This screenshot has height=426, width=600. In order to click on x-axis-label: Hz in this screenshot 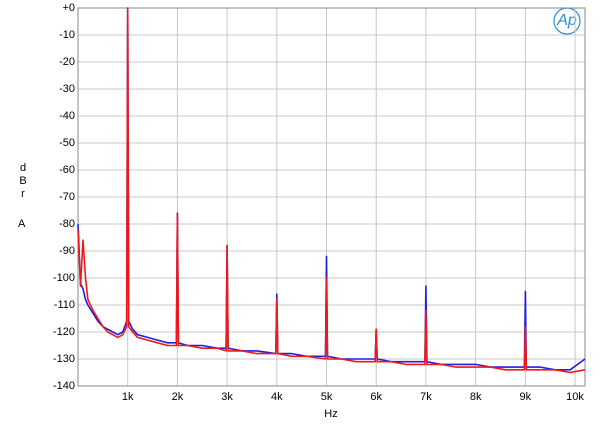, I will do `click(330, 414)`.